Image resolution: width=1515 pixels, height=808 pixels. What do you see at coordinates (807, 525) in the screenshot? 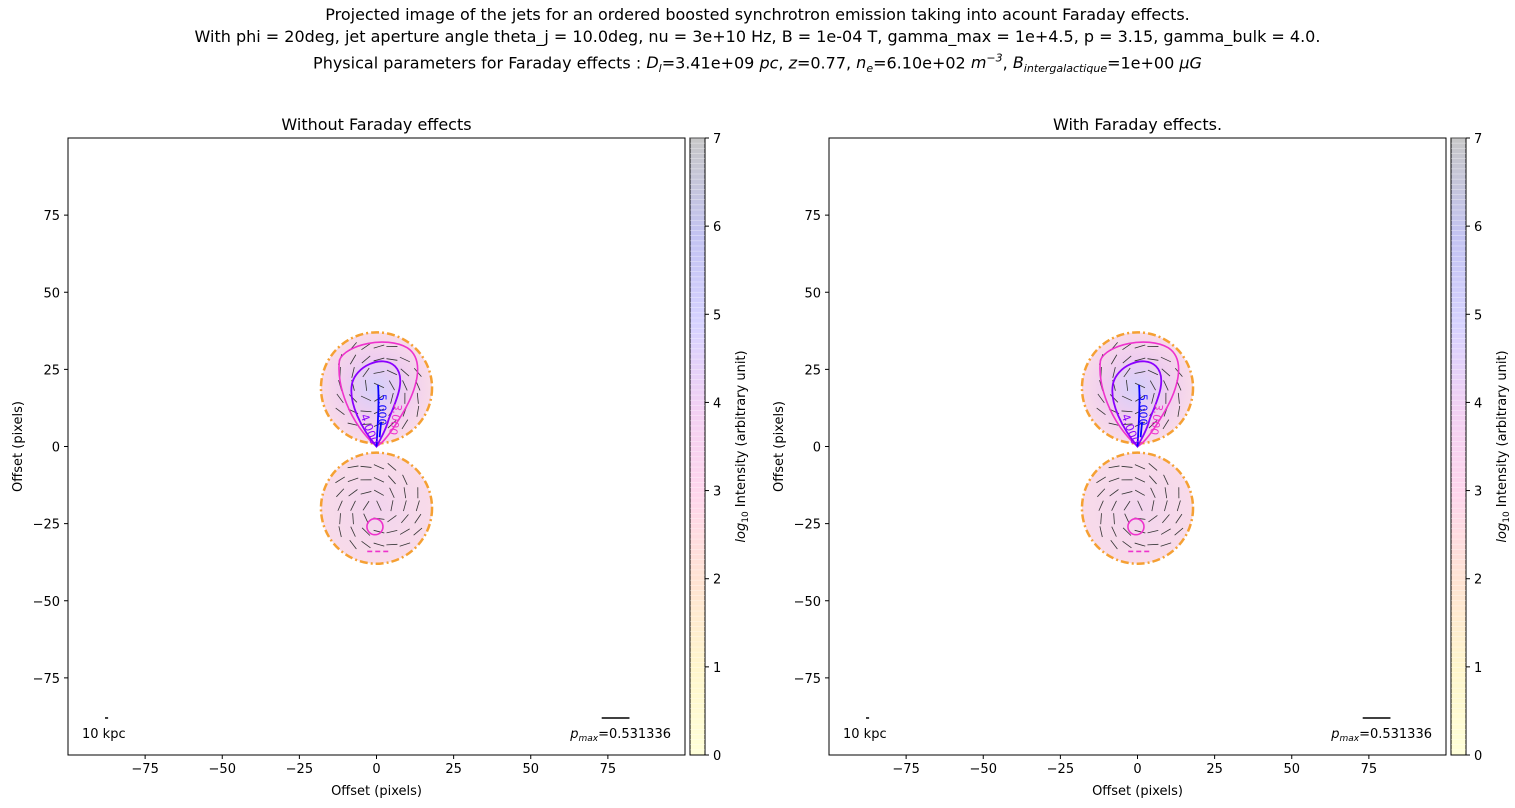
I see `y-tick-label: −25` at bounding box center [807, 525].